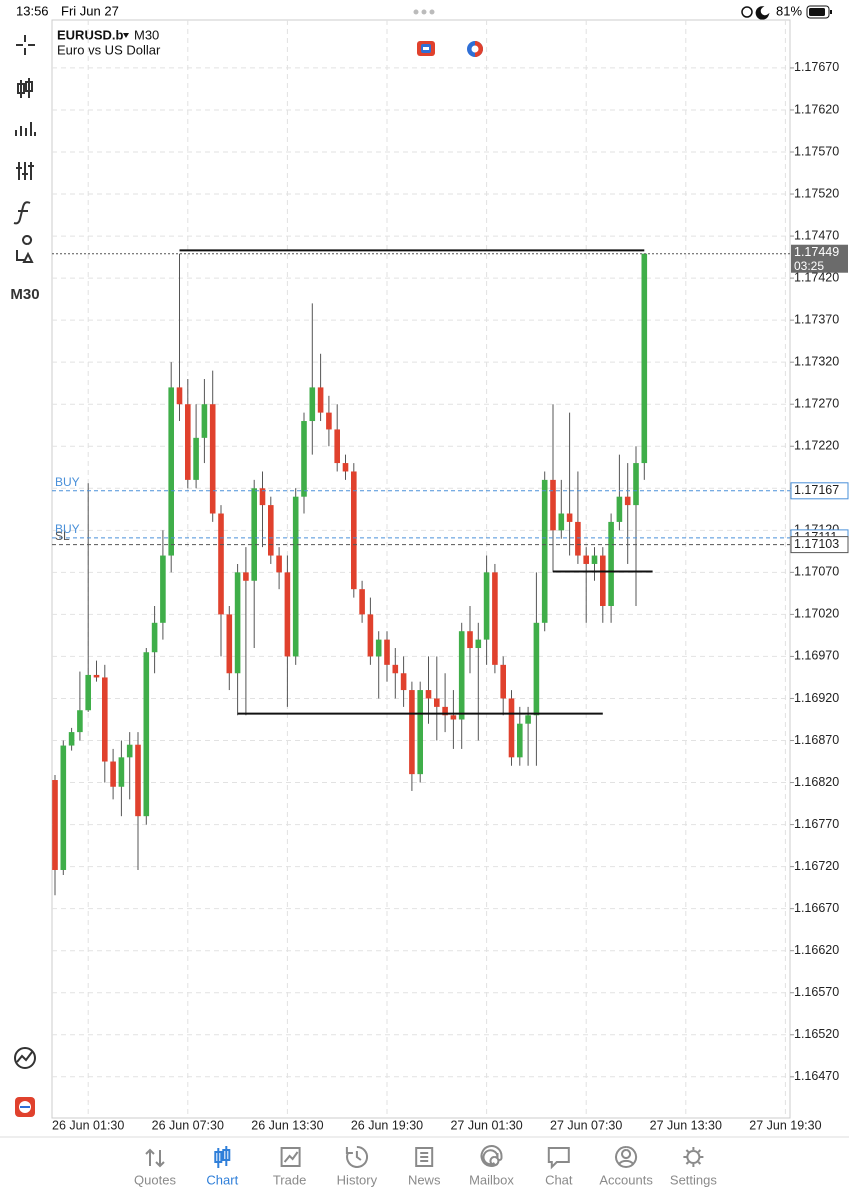 Image resolution: width=849 pixels, height=1200 pixels. What do you see at coordinates (816, 782) in the screenshot?
I see `y-tick-label: 1.16820` at bounding box center [816, 782].